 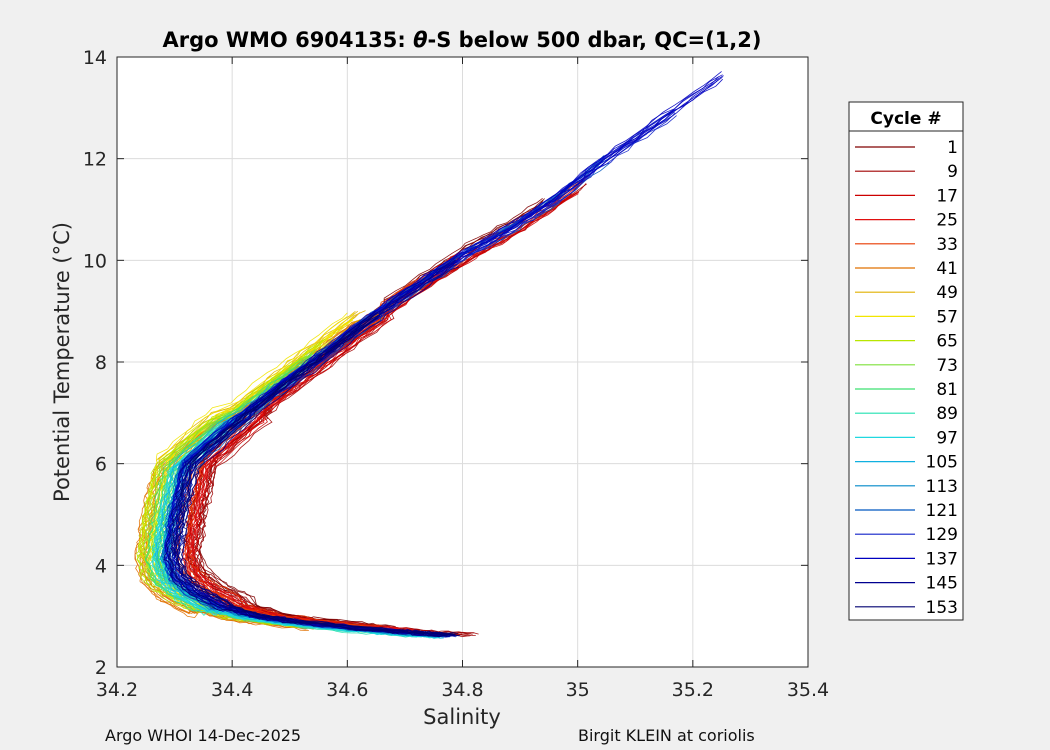 What do you see at coordinates (947, 317) in the screenshot?
I see `legend-label-57: 57` at bounding box center [947, 317].